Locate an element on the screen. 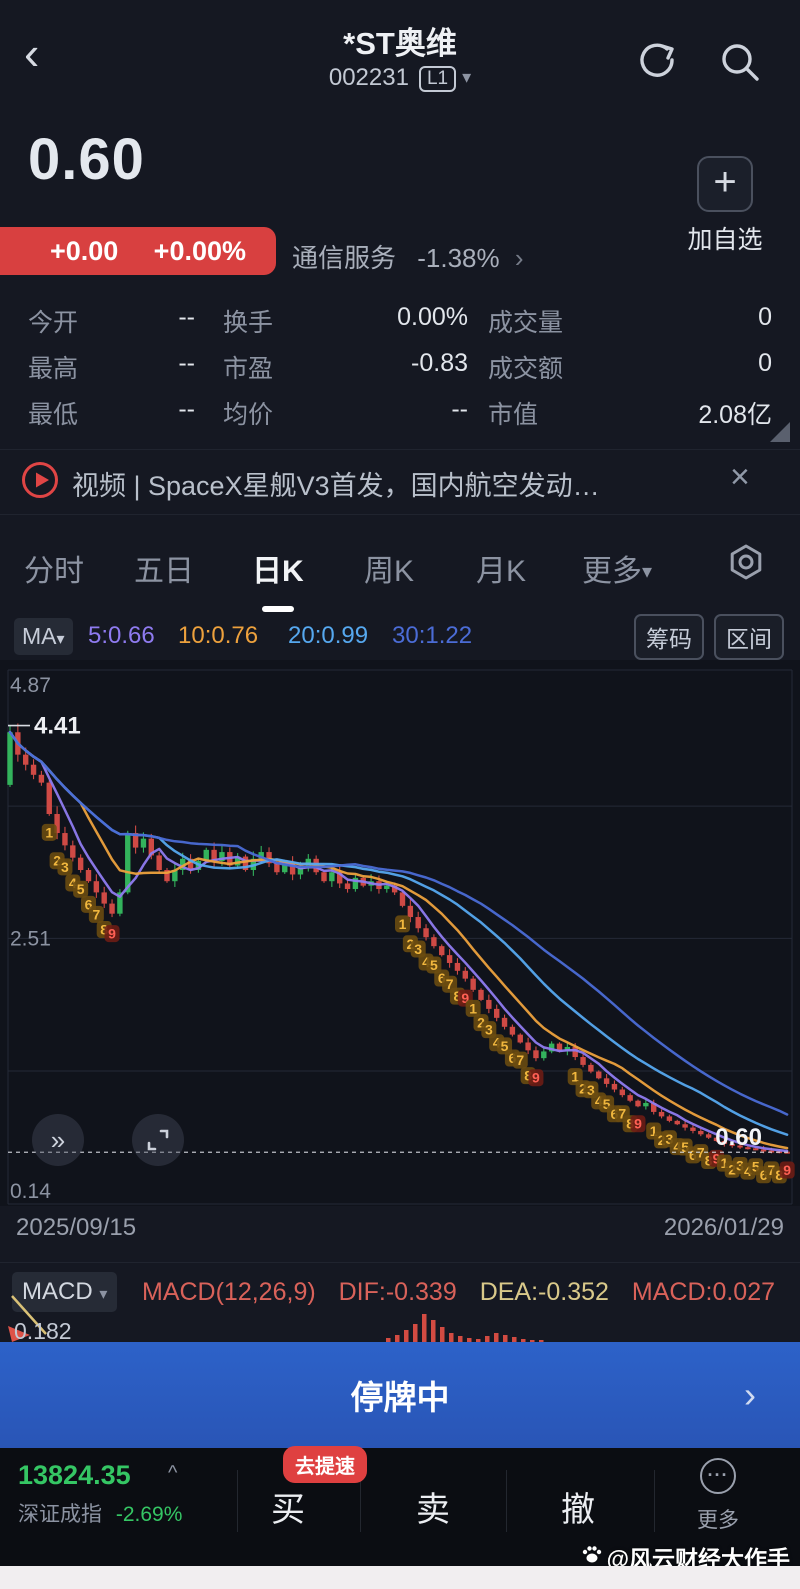  close-icon: × is located at coordinates (740, 477).